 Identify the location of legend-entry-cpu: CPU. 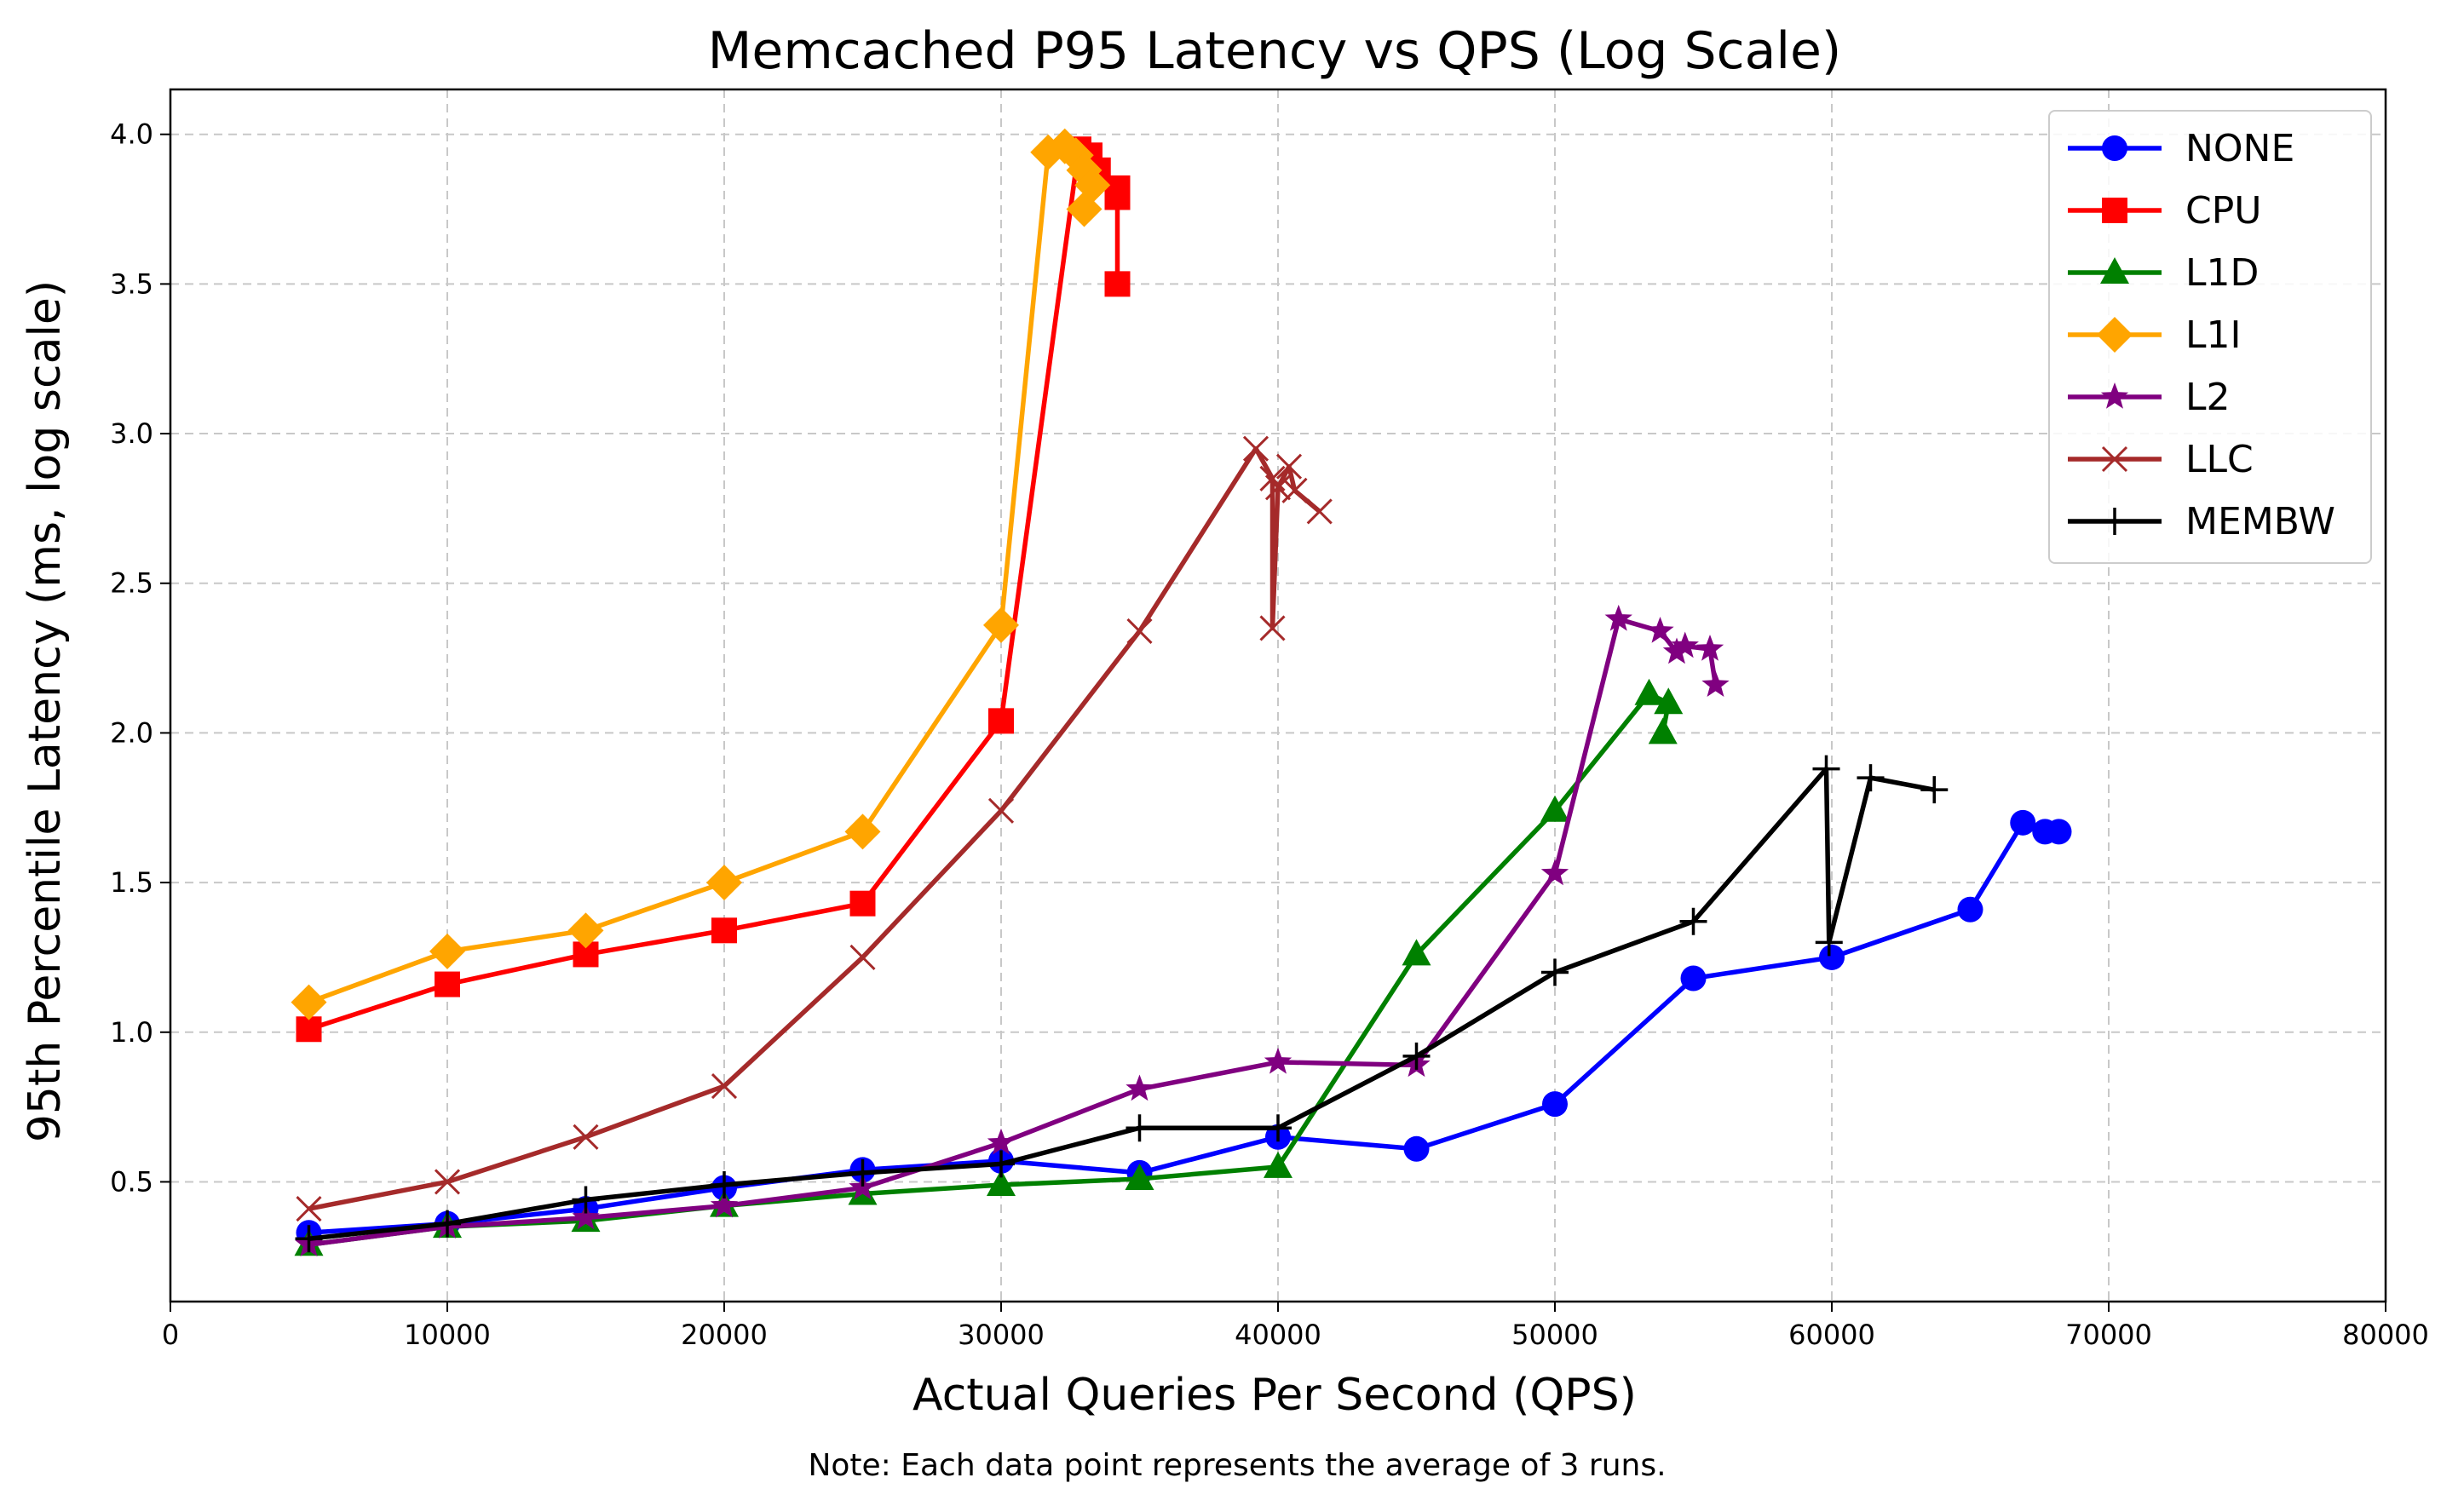
(2164, 211).